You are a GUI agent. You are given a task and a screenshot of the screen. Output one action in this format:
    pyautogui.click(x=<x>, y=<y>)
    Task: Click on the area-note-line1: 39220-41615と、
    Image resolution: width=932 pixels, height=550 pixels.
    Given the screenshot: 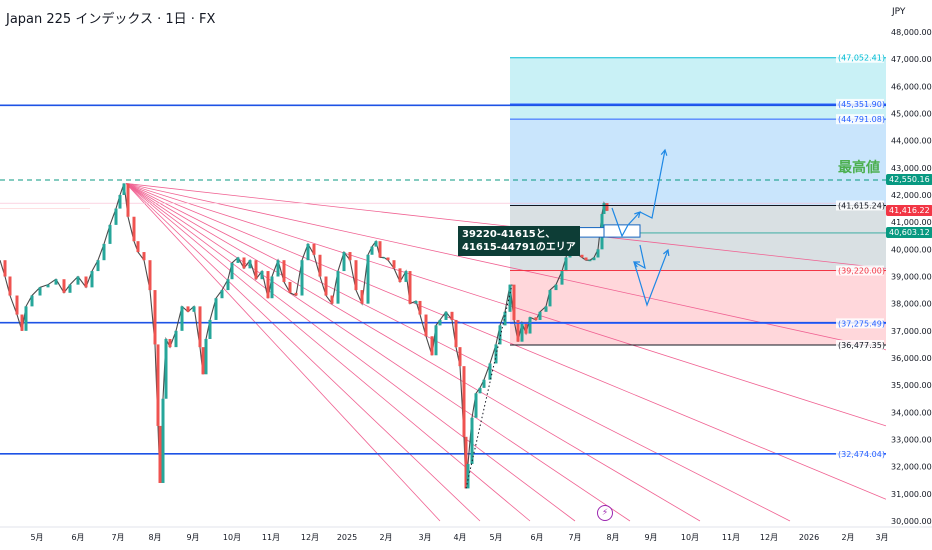 What is the action you would take?
    pyautogui.click(x=509, y=234)
    